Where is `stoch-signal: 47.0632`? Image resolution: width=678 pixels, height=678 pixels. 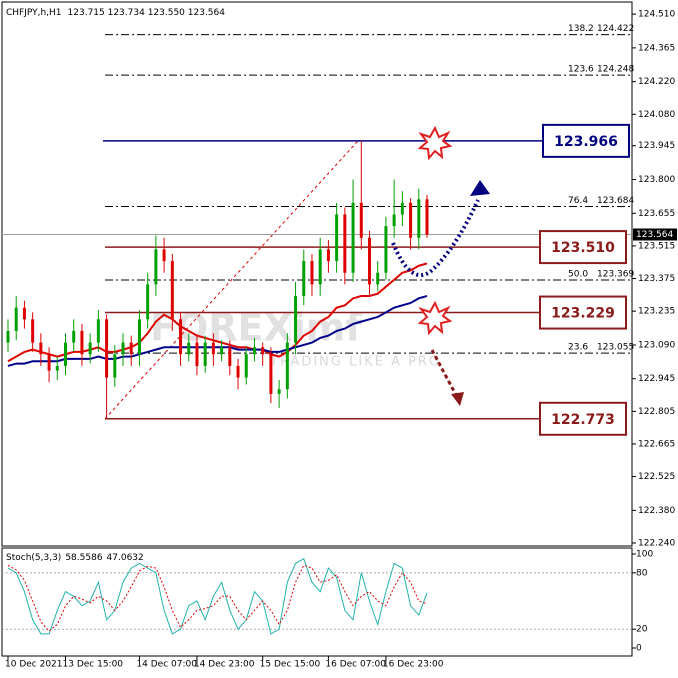
stoch-signal: 47.0632 is located at coordinates (125, 558).